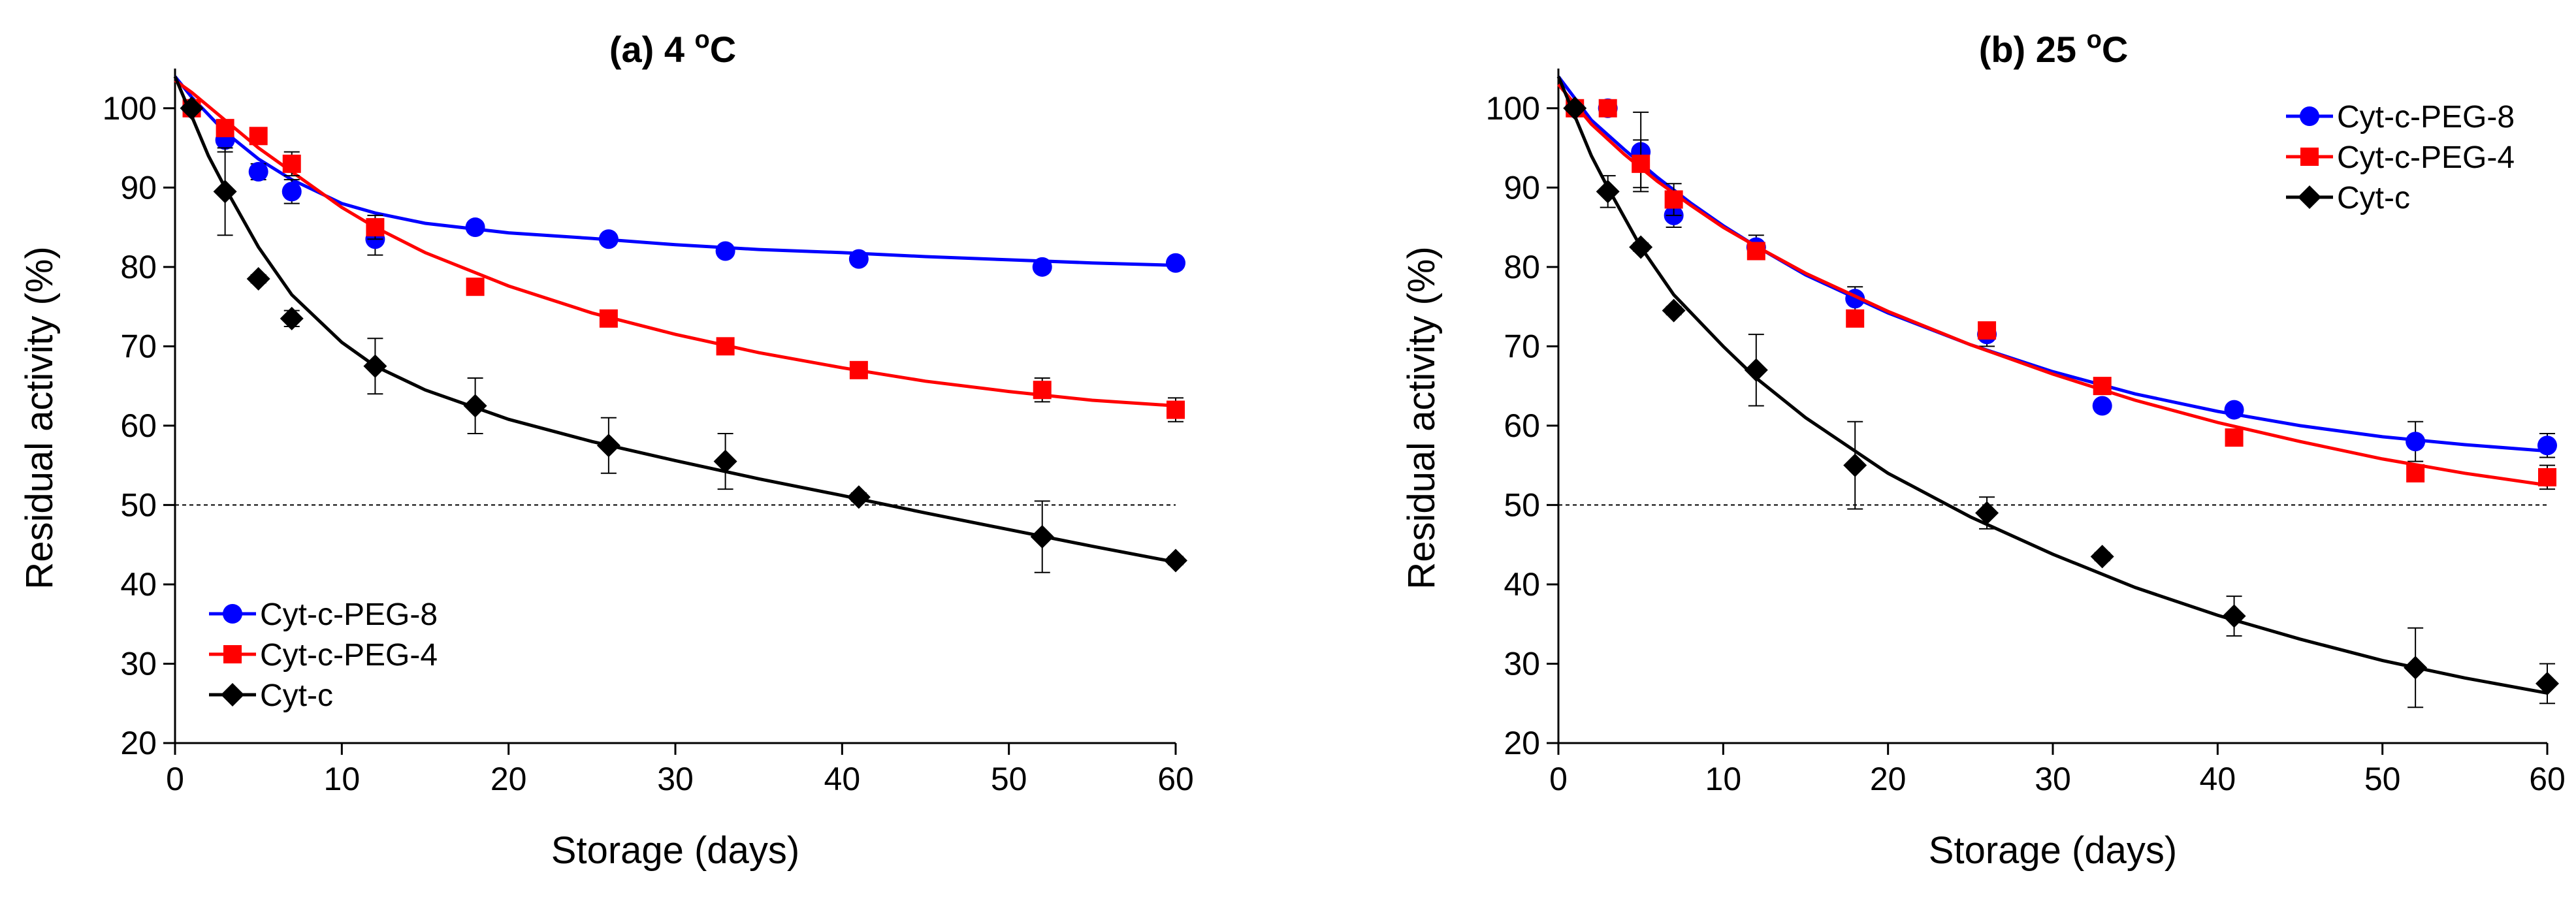 The width and height of the screenshot is (2576, 905). I want to click on chart-a-x-tick-label: 60, so click(1175, 779).